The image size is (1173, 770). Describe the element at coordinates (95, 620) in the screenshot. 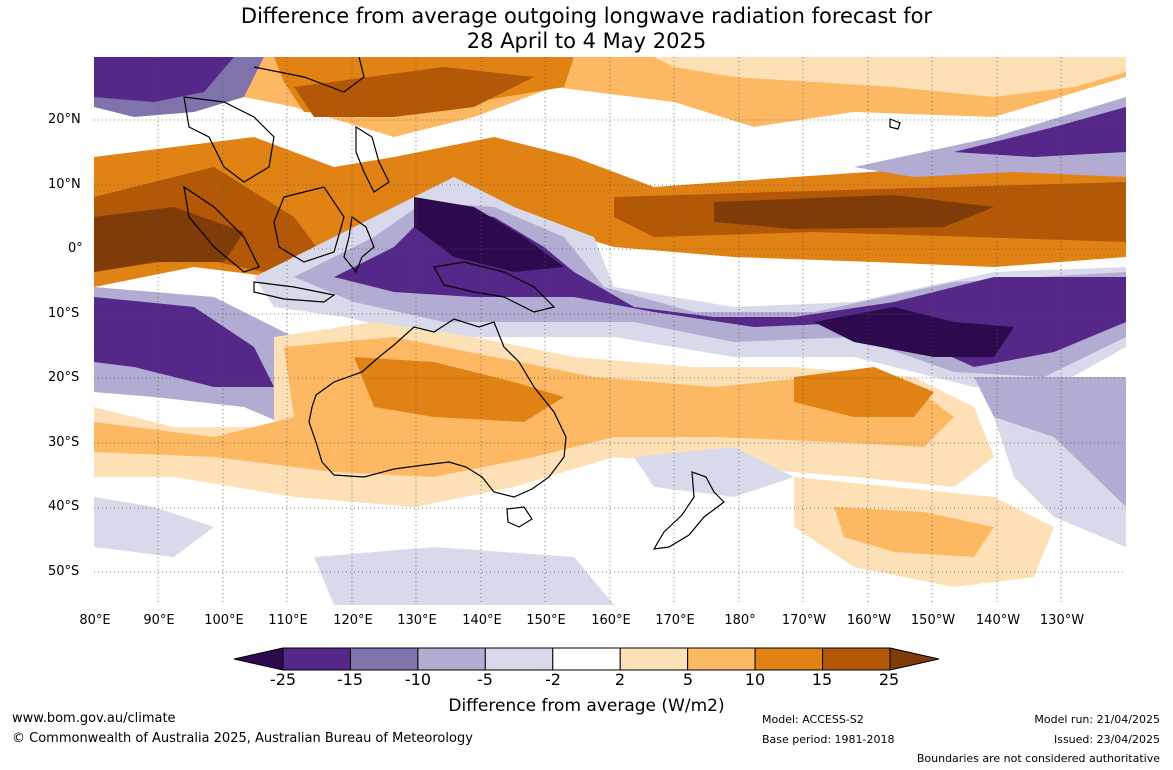

I see `lon-label: 80°E` at that location.